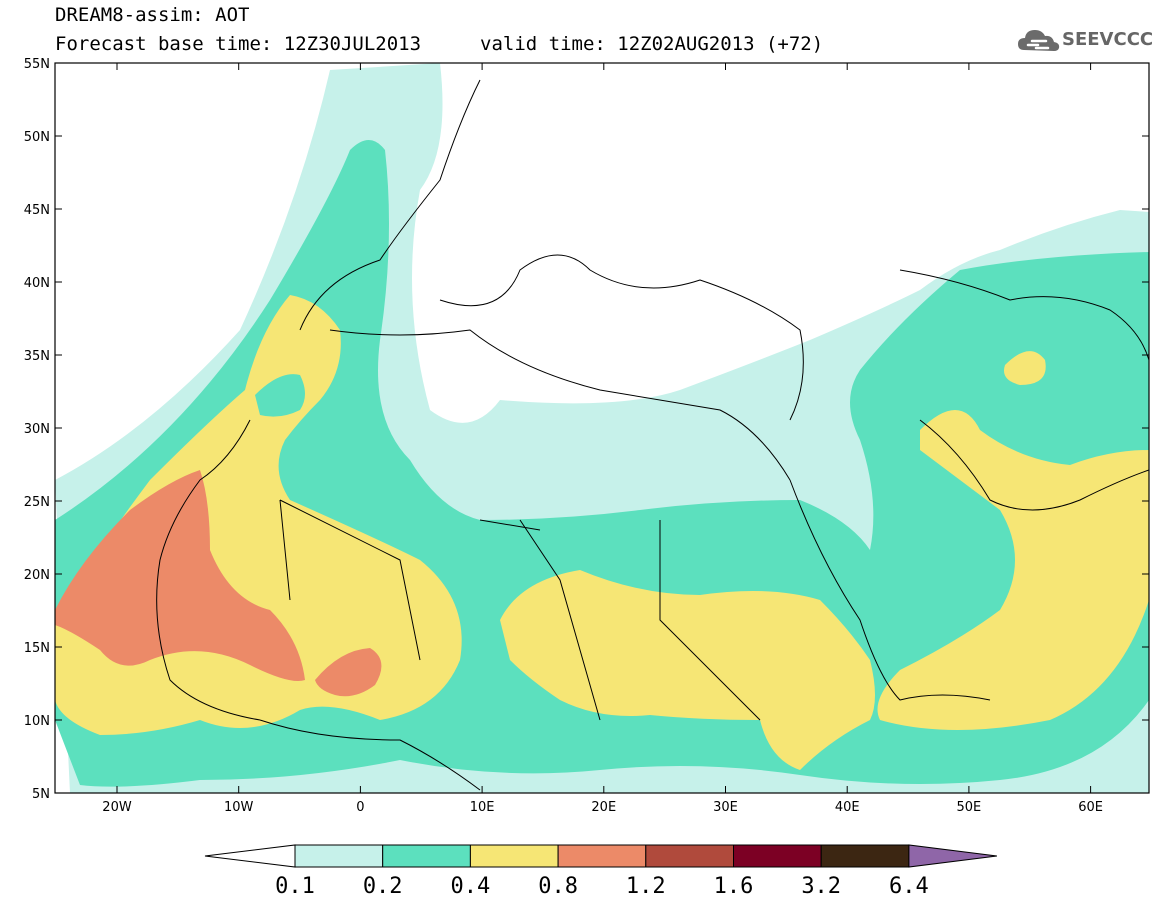 This screenshot has width=1165, height=905. Describe the element at coordinates (1039, 40) in the screenshot. I see `cloud-icon` at that location.